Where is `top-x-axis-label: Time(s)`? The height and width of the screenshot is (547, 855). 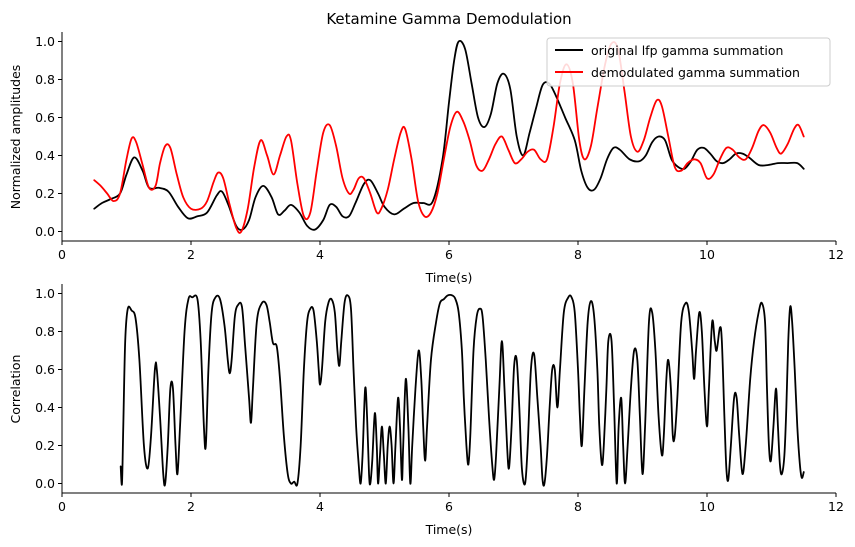
top-x-axis-label: Time(s) is located at coordinates (449, 277).